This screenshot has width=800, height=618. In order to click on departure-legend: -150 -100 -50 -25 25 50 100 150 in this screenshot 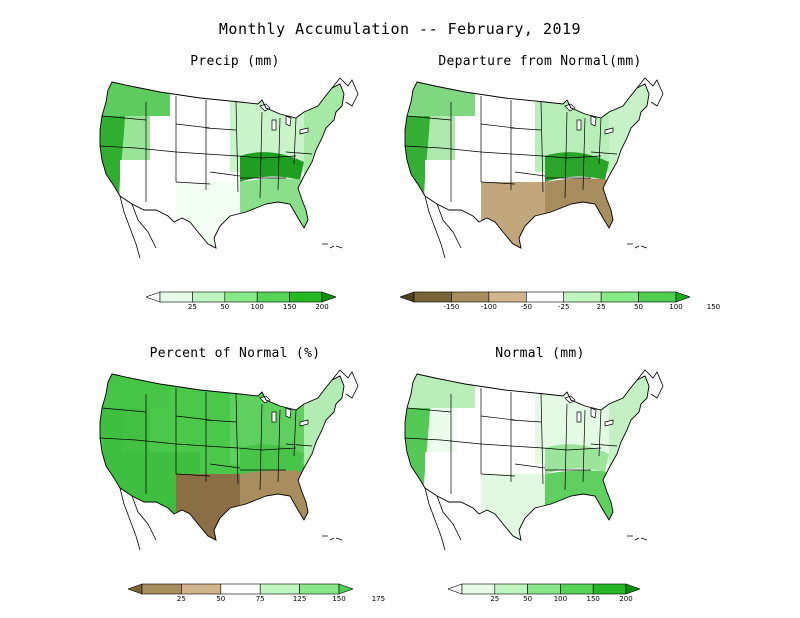, I will do `click(560, 304)`.